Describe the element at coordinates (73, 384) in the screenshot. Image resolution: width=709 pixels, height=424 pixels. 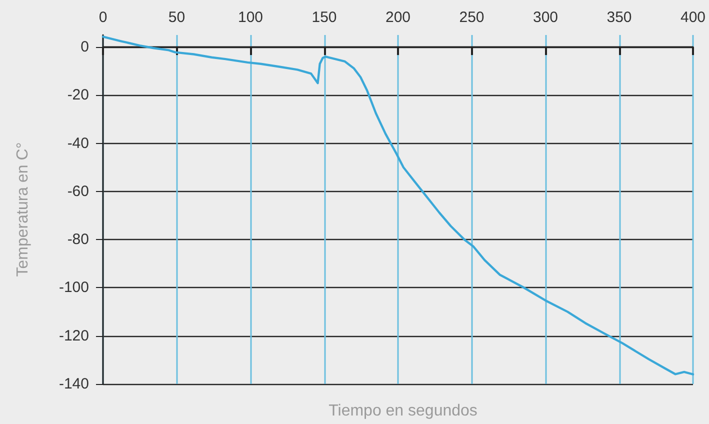
I see `y-tick-label: -140` at that location.